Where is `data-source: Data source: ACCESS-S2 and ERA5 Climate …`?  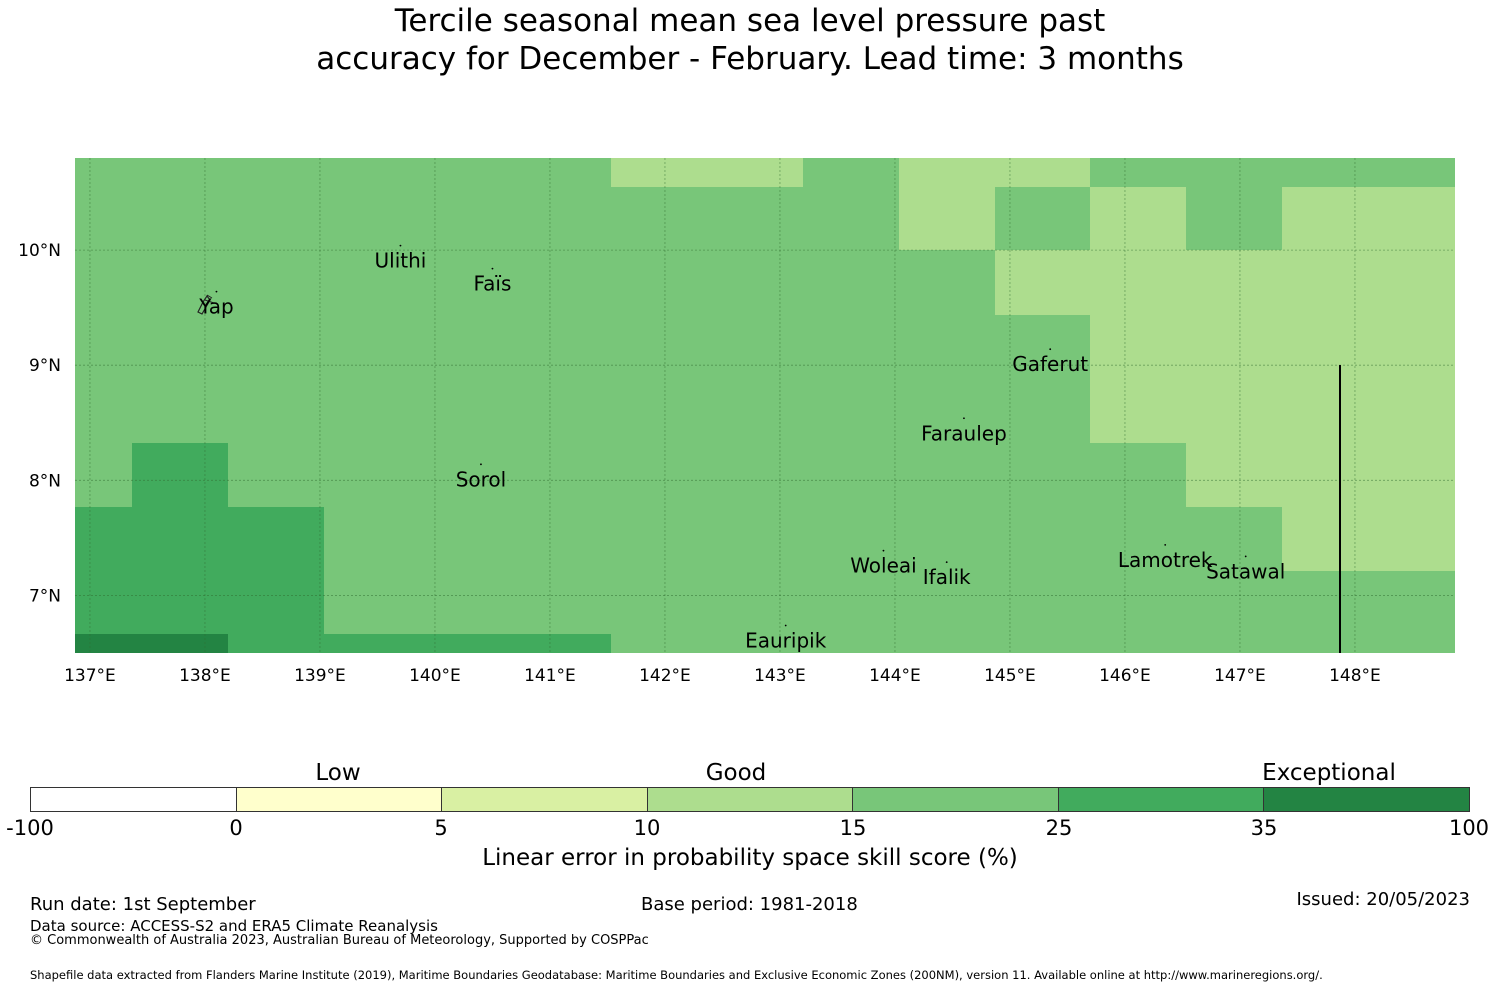
data-source: Data source: ACCESS-S2 and ERA5 Climate … is located at coordinates (234, 926).